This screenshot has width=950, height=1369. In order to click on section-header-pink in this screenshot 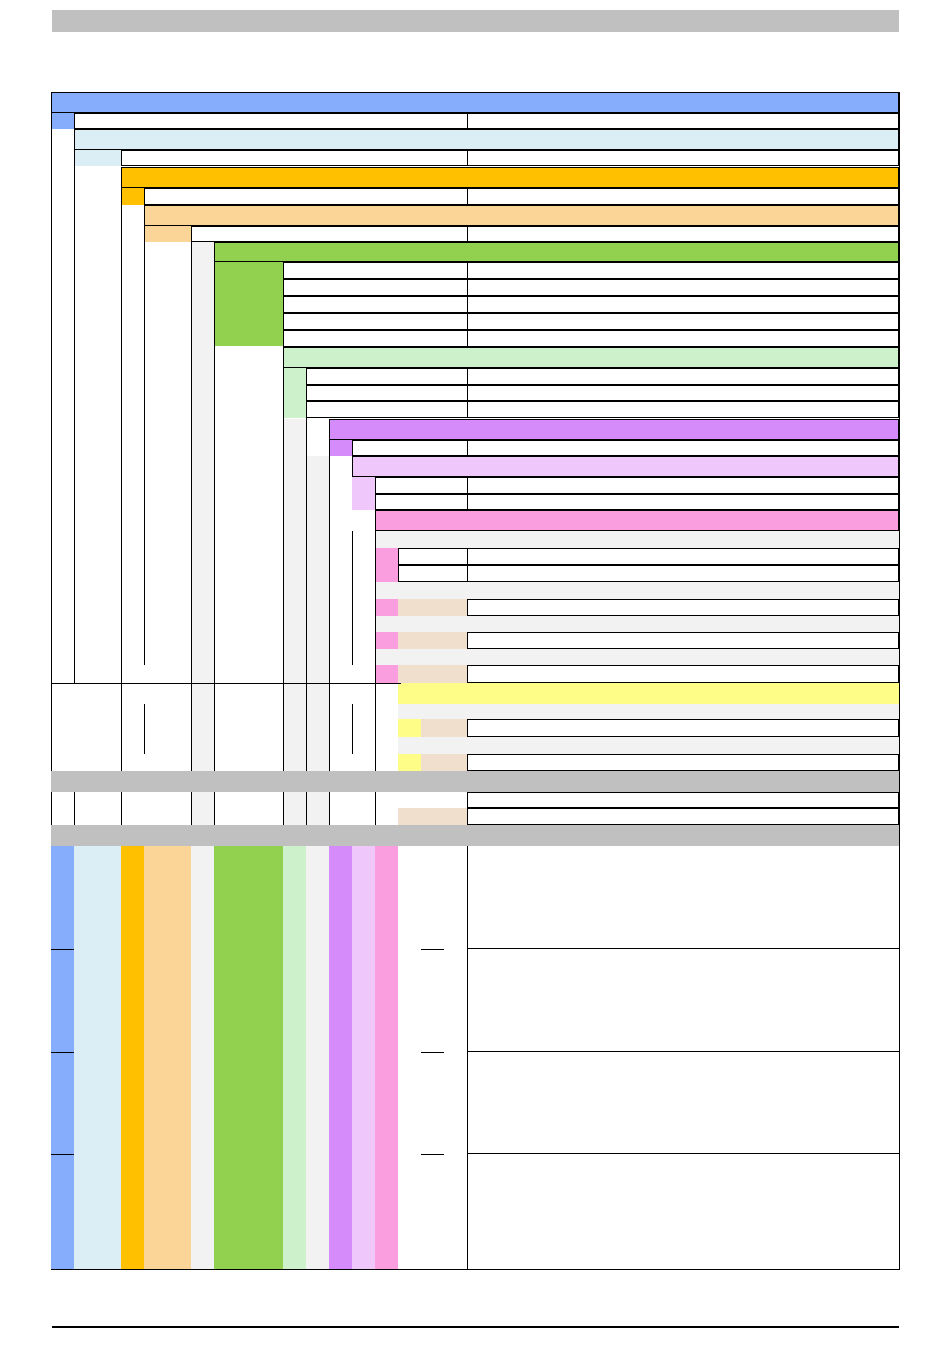, I will do `click(637, 520)`.